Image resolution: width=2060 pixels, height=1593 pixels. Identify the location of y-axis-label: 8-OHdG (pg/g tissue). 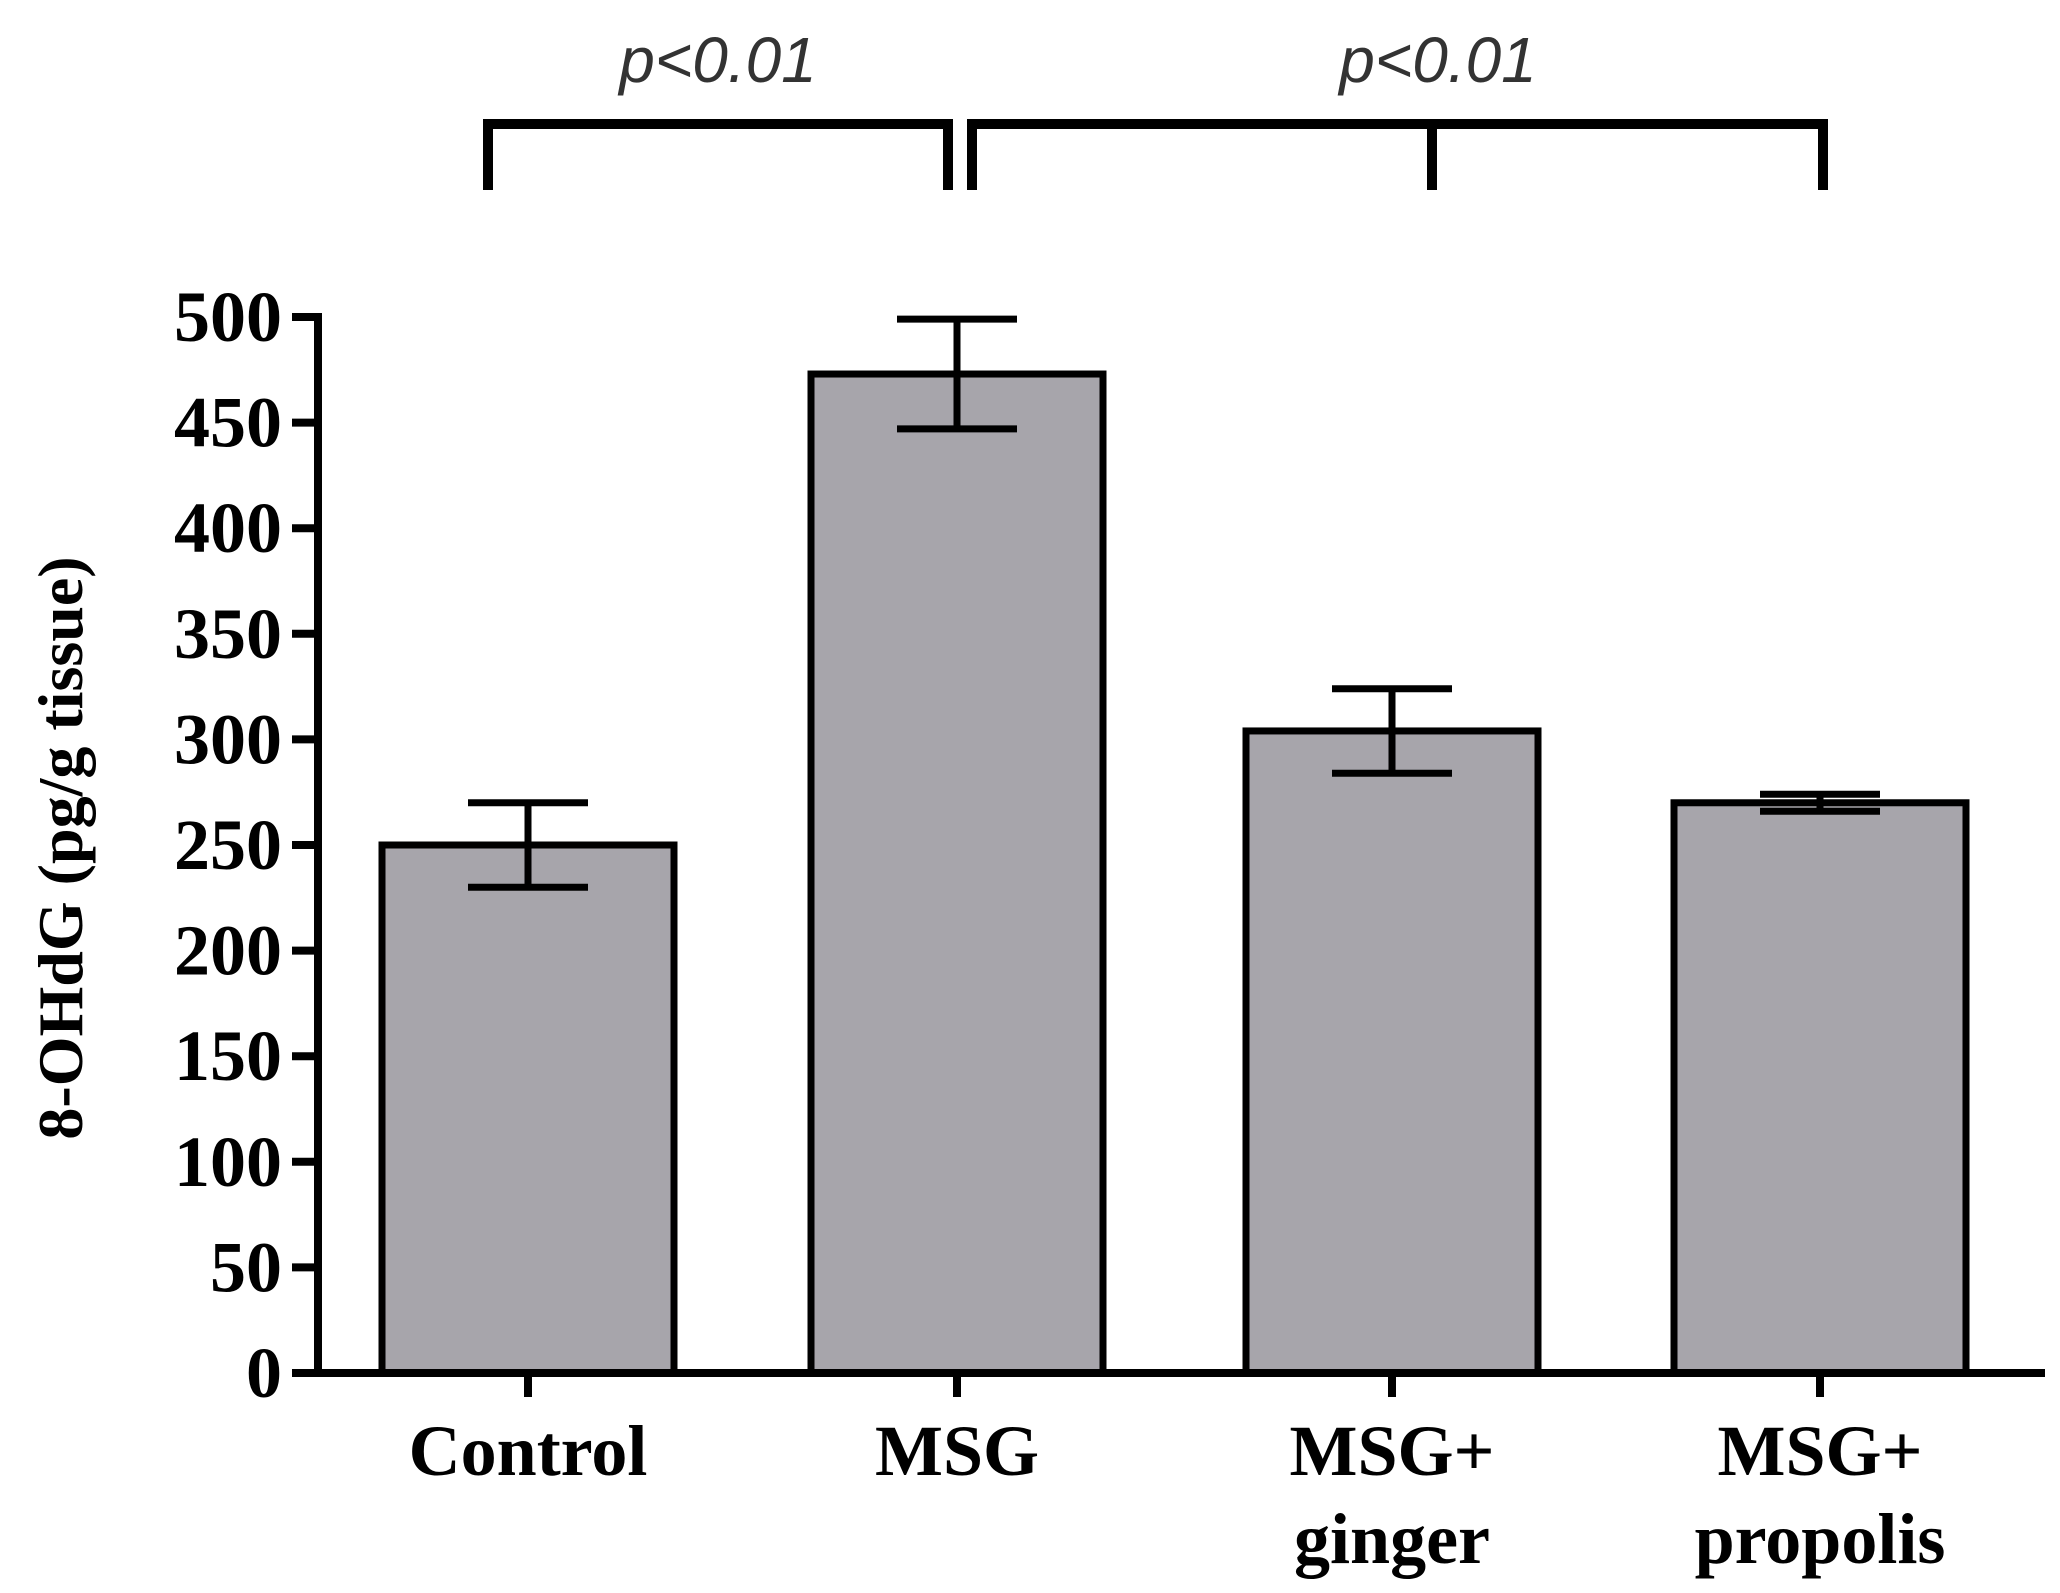
(60, 847).